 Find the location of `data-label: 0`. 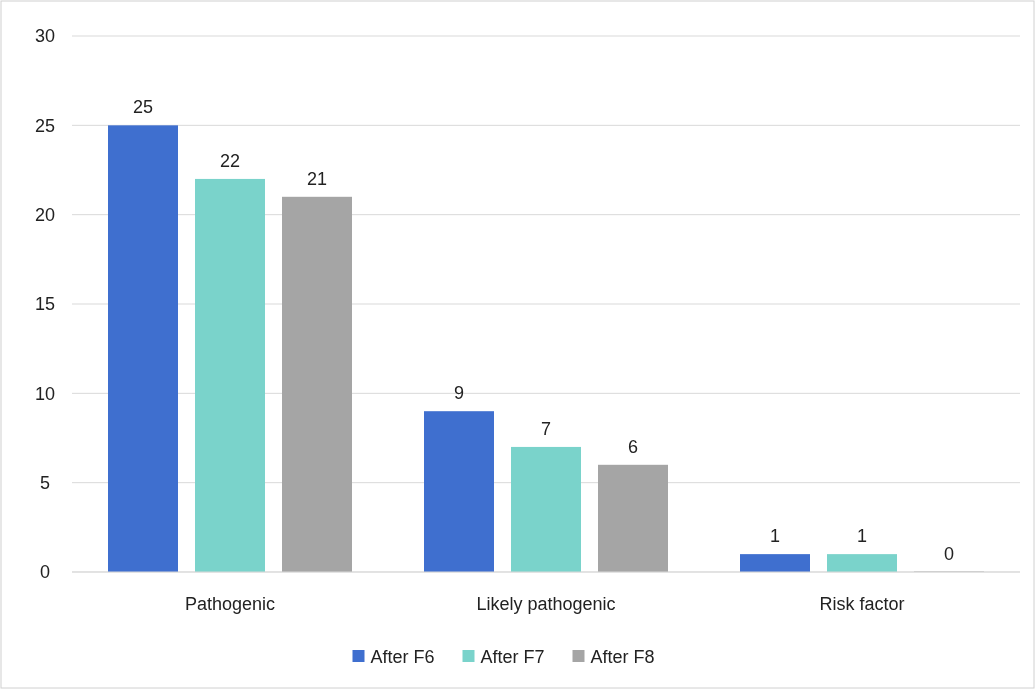

data-label: 0 is located at coordinates (949, 554).